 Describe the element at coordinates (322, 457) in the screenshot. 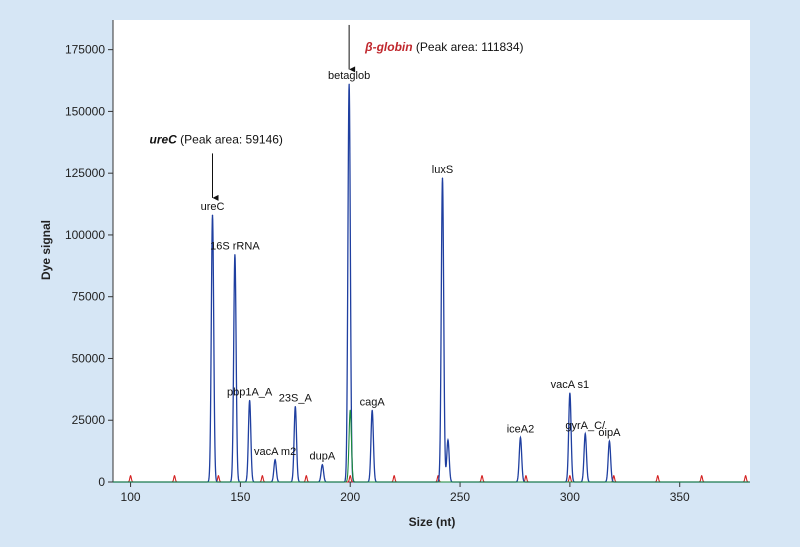

I see `peak-label: dupA` at that location.